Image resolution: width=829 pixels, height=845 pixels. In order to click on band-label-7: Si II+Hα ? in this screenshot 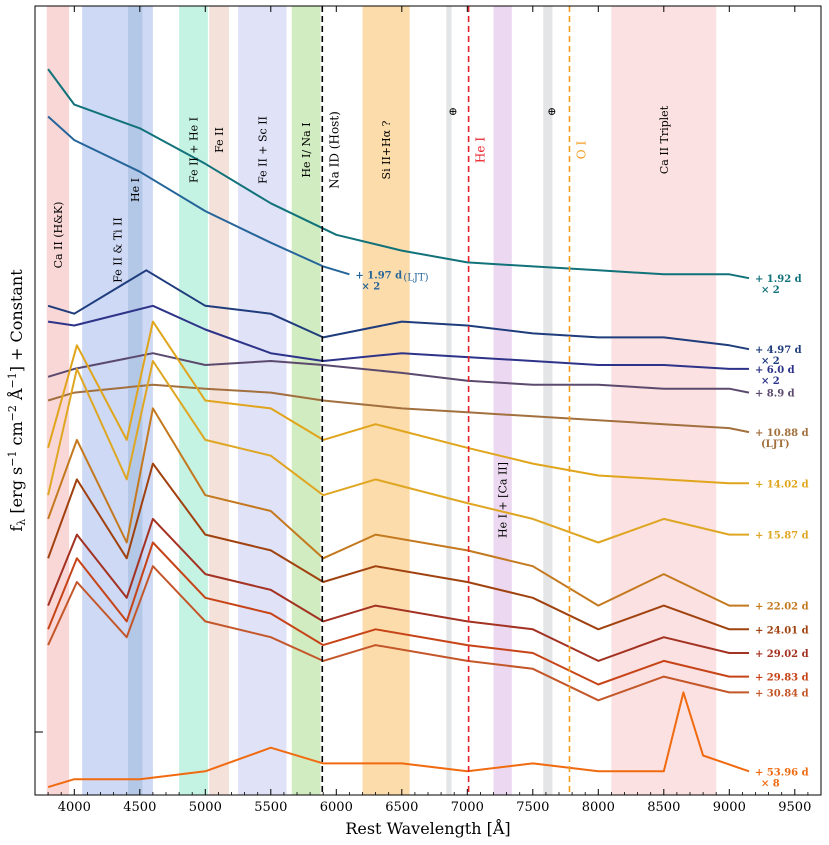, I will do `click(386, 149)`.